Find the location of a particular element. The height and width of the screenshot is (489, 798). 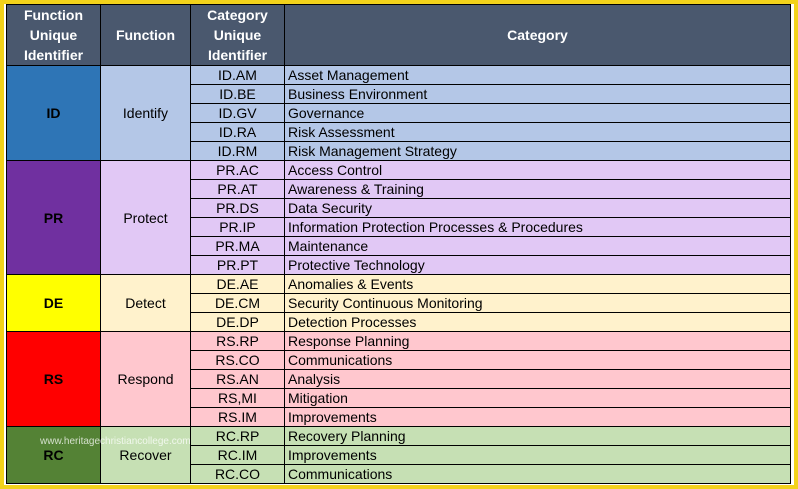

function-id-cell: PR is located at coordinates (53, 217).